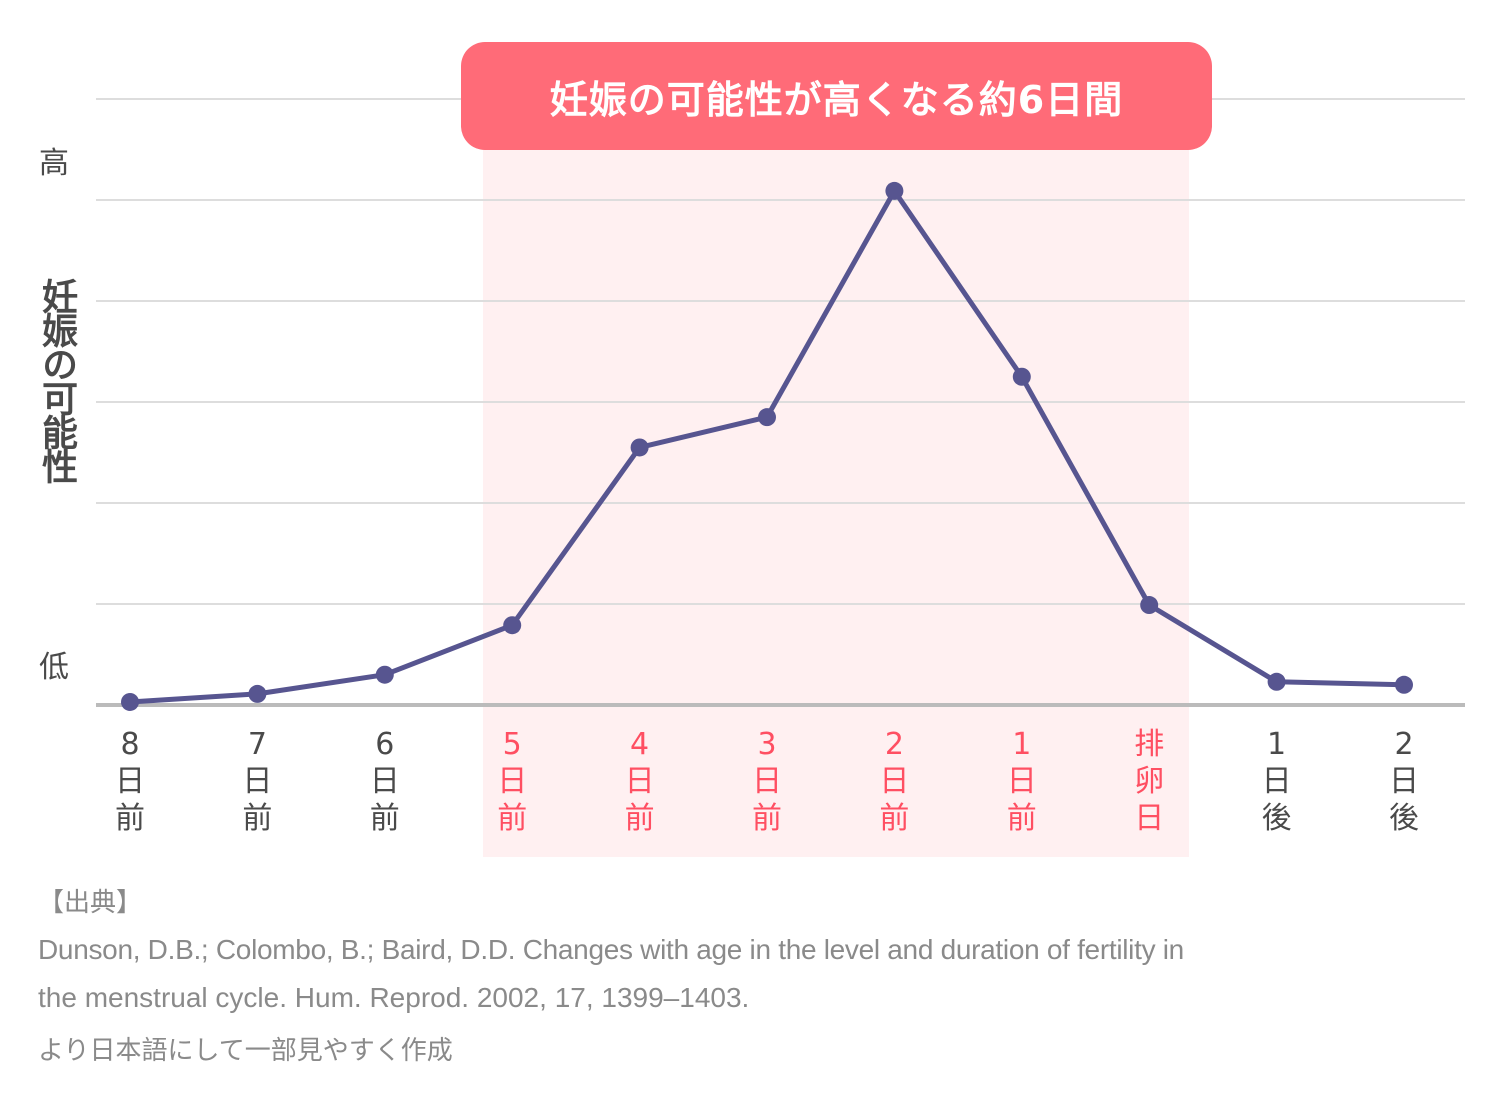 The image size is (1500, 1100). I want to click on x-tick-label-char: 5, so click(512, 744).